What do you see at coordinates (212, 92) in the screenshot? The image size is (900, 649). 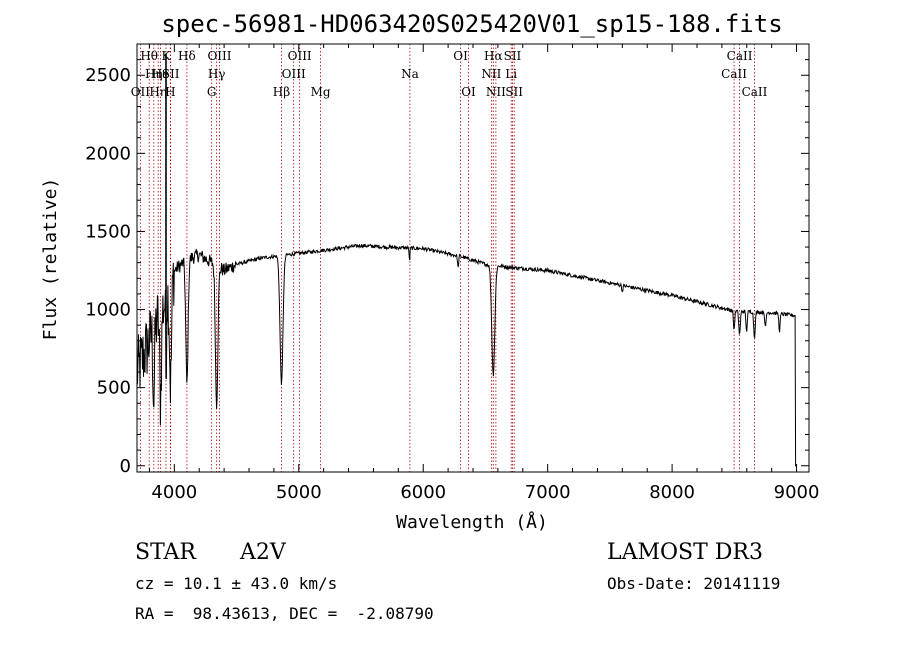 I see `spectral-line-label: G` at bounding box center [212, 92].